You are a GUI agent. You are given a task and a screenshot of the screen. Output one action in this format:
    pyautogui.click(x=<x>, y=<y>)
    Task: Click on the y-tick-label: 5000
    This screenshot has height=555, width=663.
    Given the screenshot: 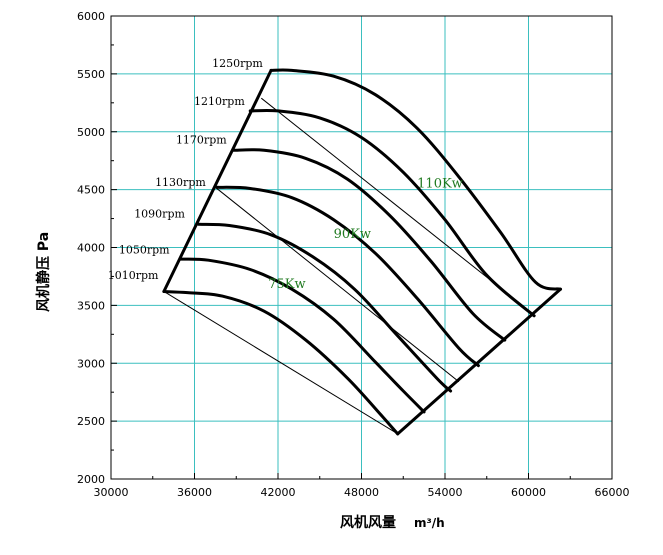 What is the action you would take?
    pyautogui.click(x=91, y=132)
    